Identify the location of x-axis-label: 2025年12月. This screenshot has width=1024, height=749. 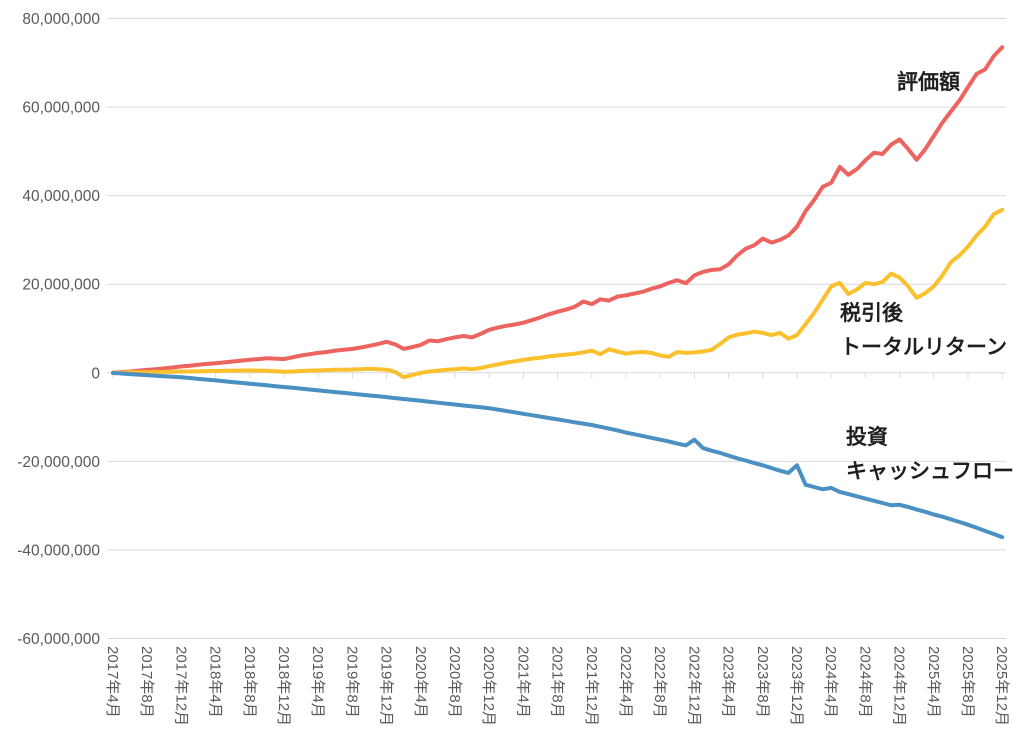
(1001, 686).